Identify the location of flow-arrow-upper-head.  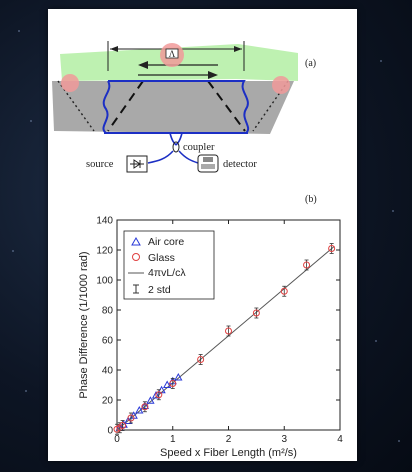
(143, 65).